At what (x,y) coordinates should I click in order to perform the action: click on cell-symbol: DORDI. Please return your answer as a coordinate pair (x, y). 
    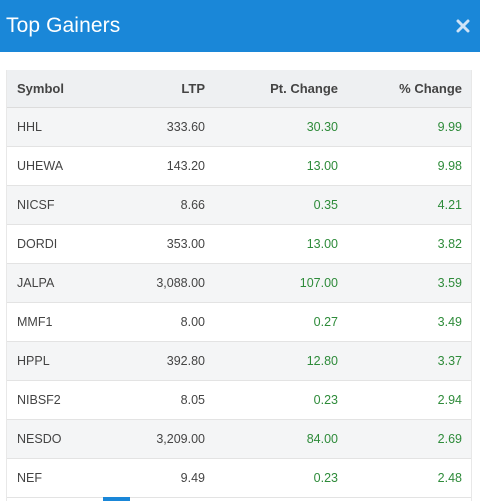
    Looking at the image, I should click on (37, 244).